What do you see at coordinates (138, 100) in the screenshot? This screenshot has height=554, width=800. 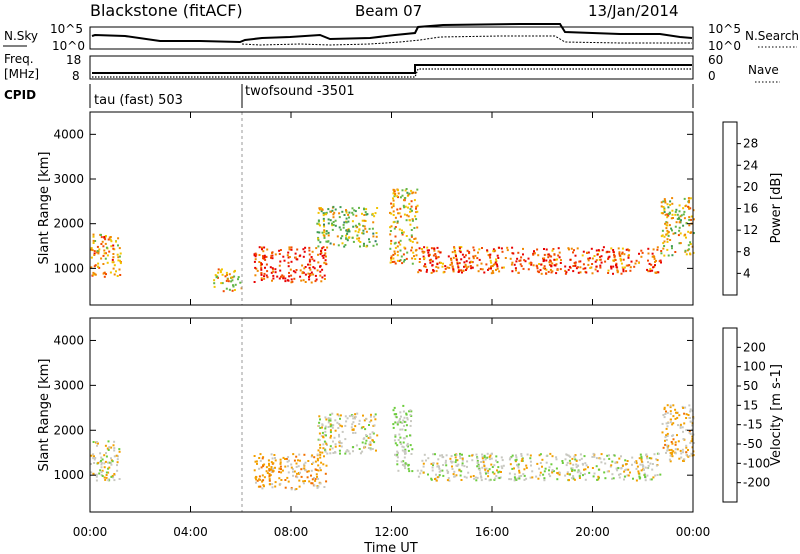 I see `cpid-mode-1: tau (fast) 503` at bounding box center [138, 100].